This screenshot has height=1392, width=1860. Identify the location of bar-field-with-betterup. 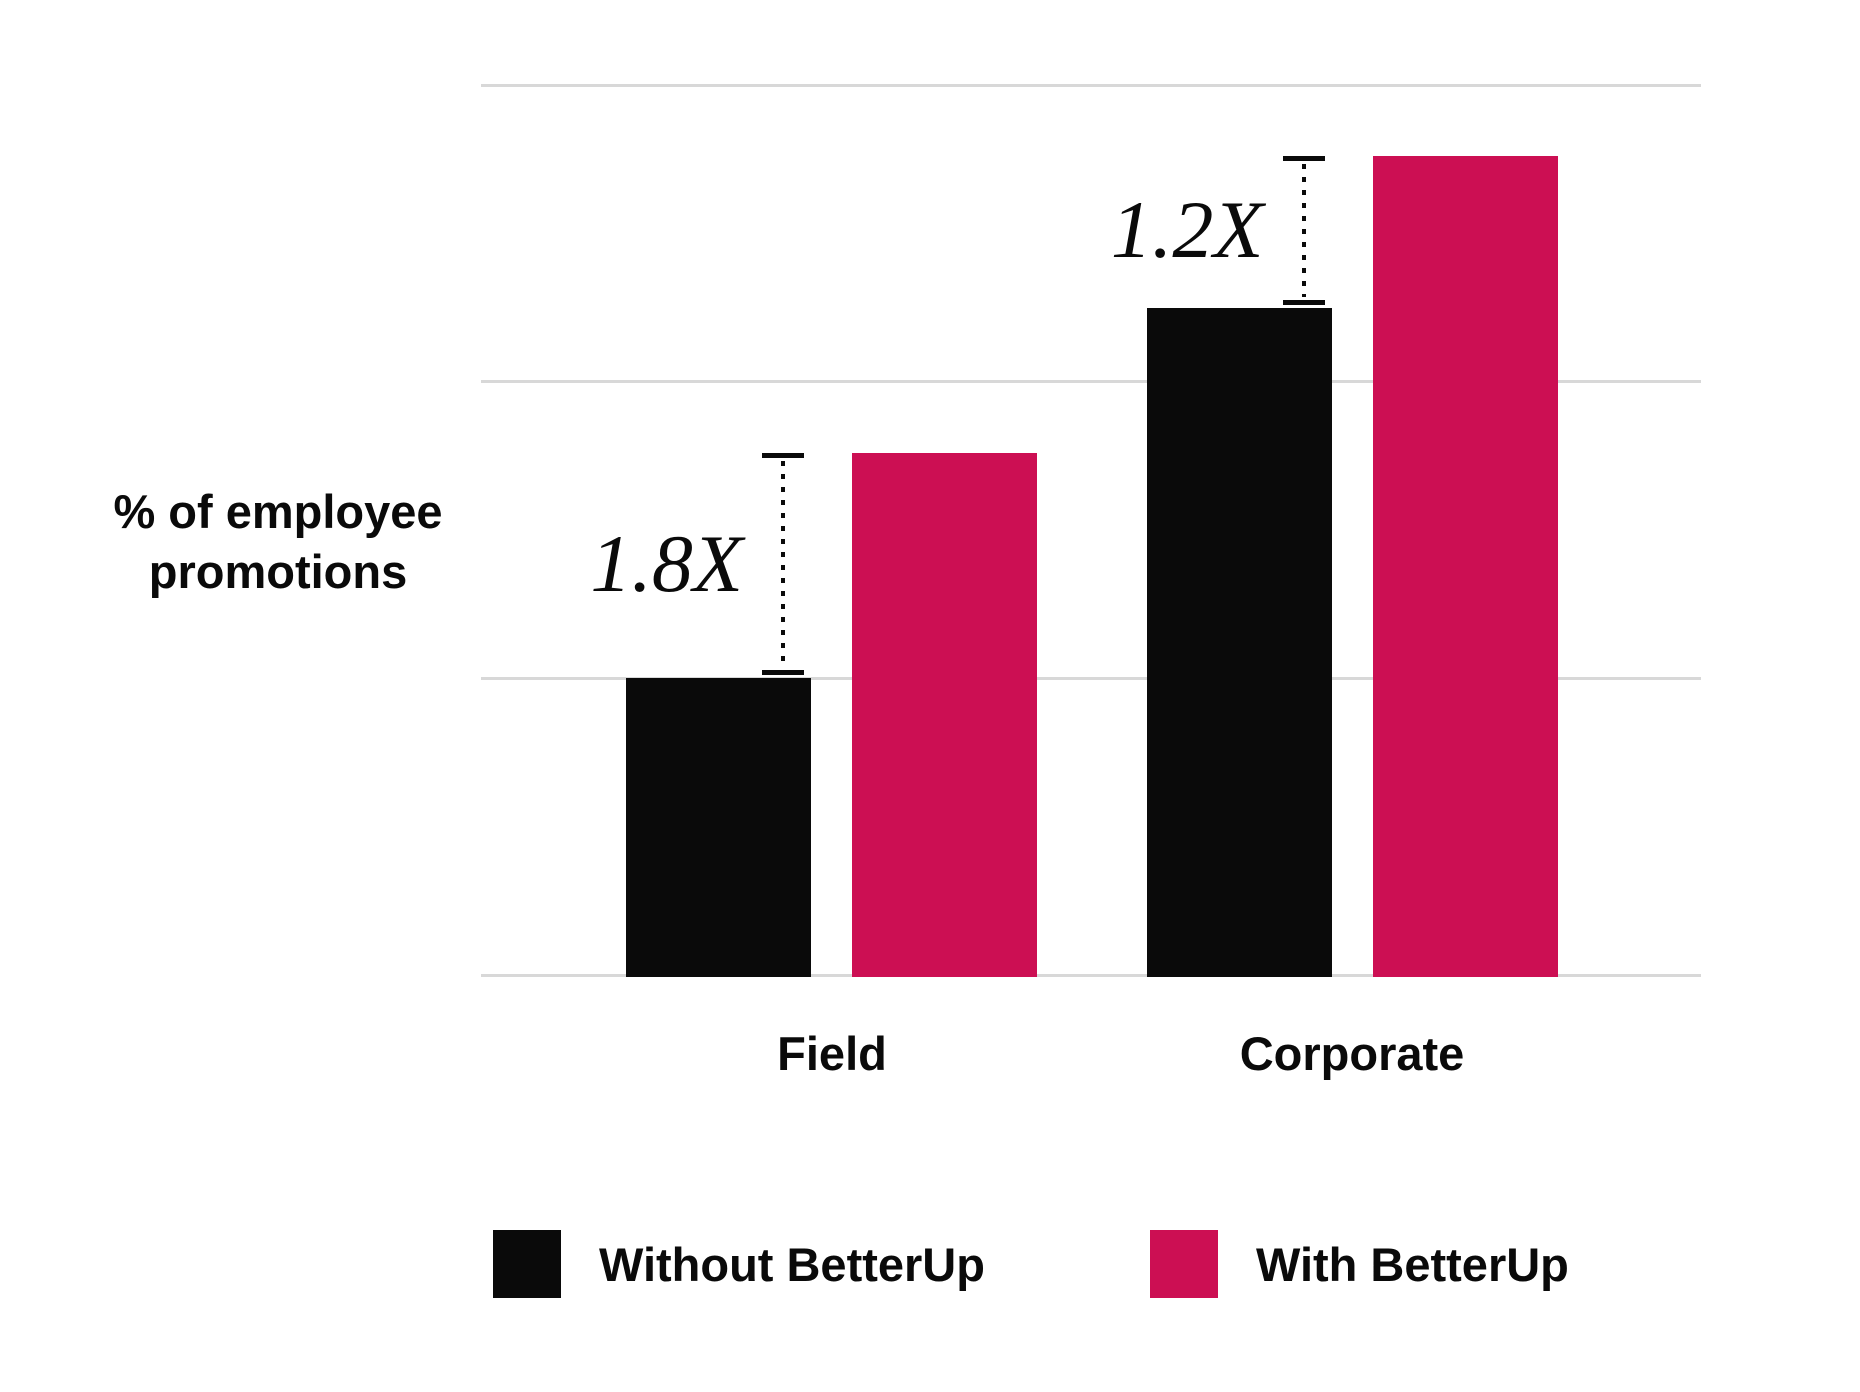
(944, 714).